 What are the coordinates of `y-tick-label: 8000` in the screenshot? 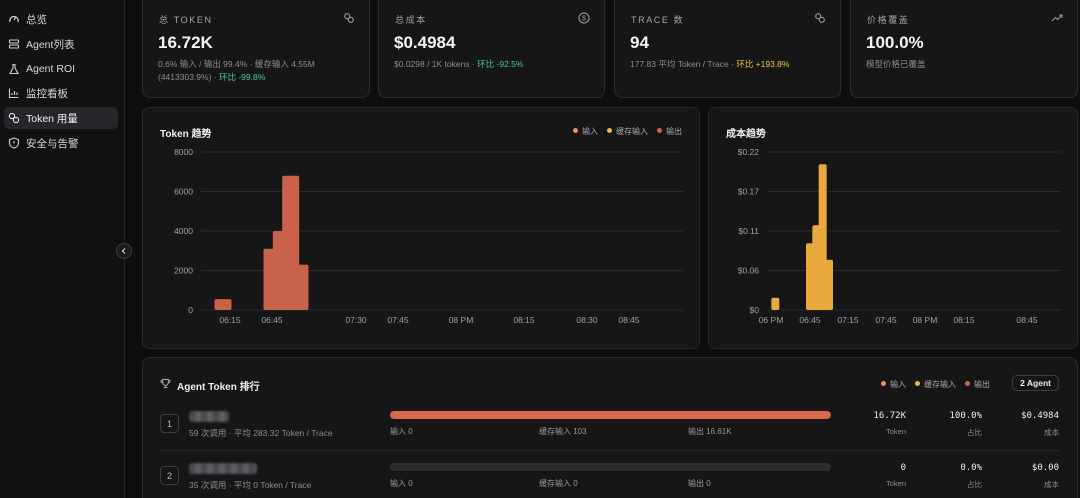 It's located at (183, 152).